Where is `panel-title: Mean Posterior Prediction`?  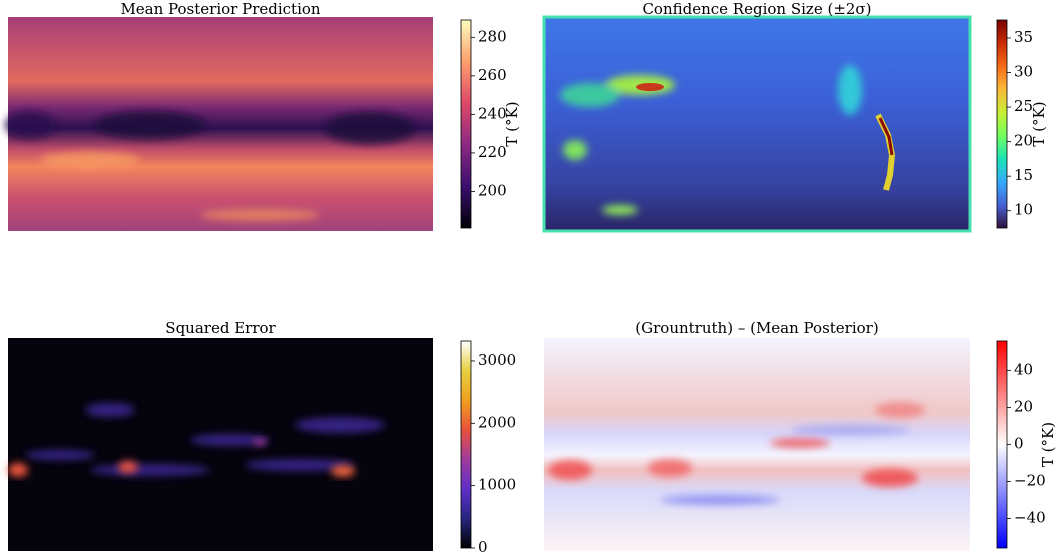 panel-title: Mean Posterior Prediction is located at coordinates (220, 9).